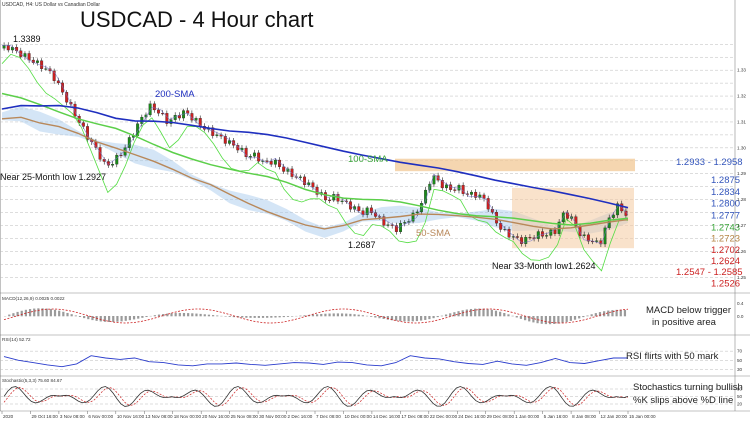 This screenshot has height=421, width=750. Describe the element at coordinates (684, 322) in the screenshot. I see `macd-comment-2: in positive area` at that location.